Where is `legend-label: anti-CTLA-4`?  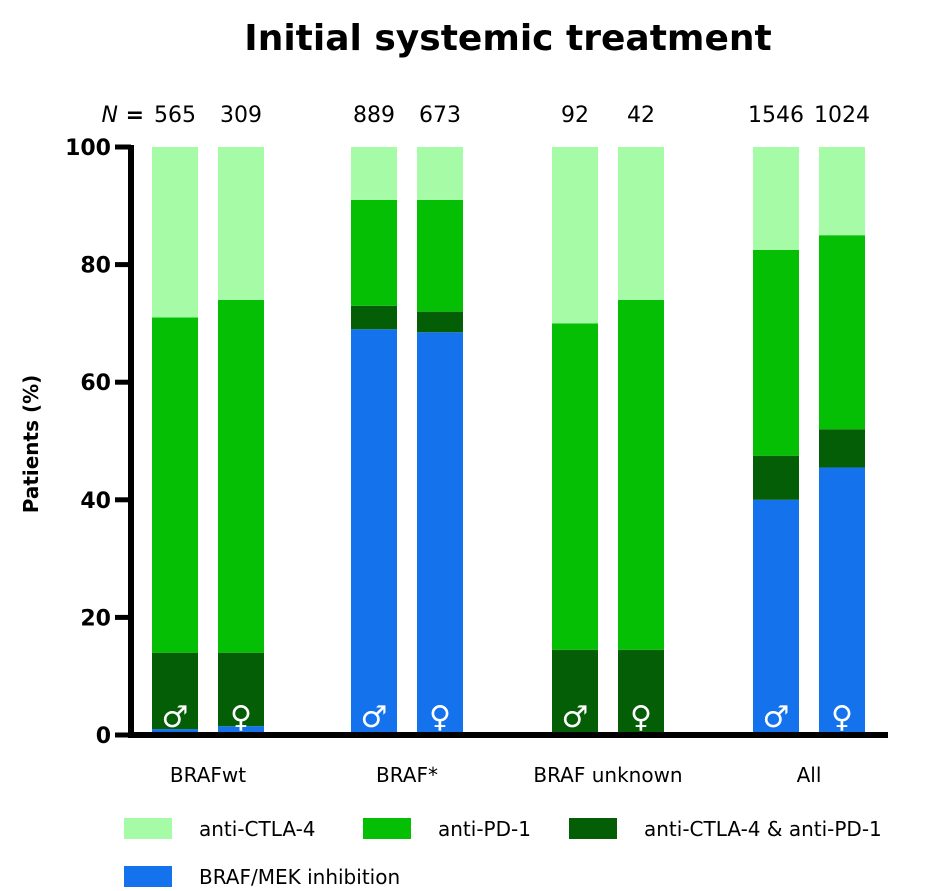
legend-label: anti-CTLA-4 is located at coordinates (257, 829).